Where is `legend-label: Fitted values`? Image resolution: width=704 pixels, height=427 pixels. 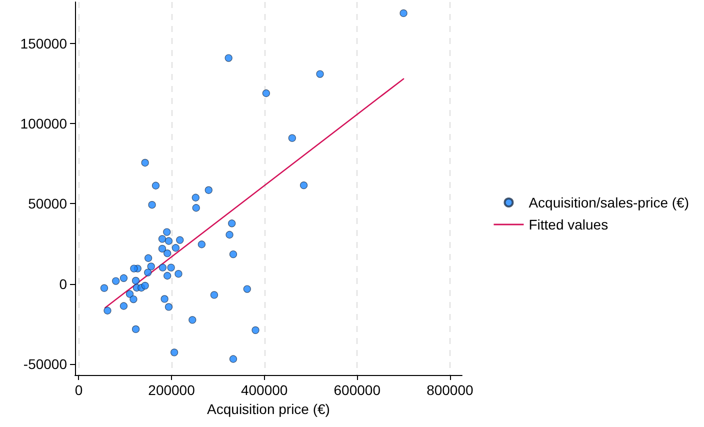 legend-label: Fitted values is located at coordinates (568, 224).